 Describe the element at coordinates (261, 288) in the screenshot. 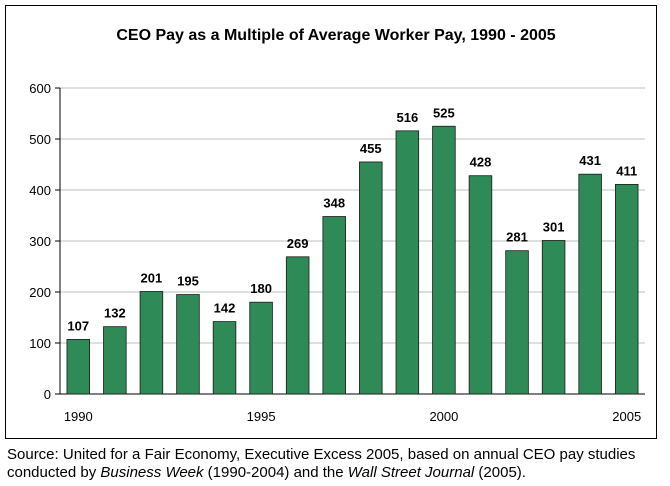

I see `data-label: 180` at that location.